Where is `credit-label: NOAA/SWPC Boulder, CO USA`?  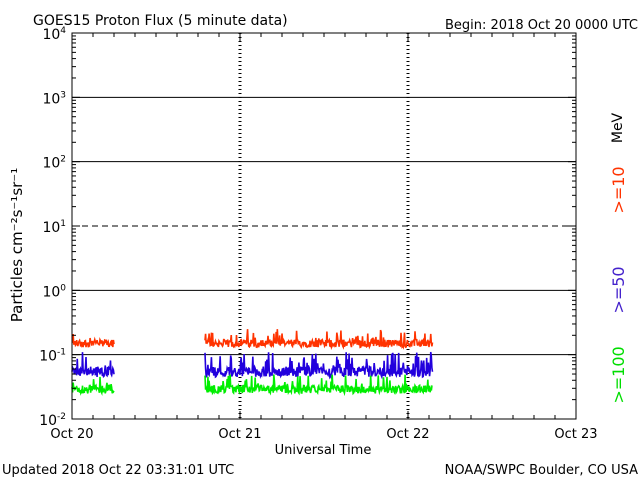 credit-label: NOAA/SWPC Boulder, CO USA is located at coordinates (541, 470).